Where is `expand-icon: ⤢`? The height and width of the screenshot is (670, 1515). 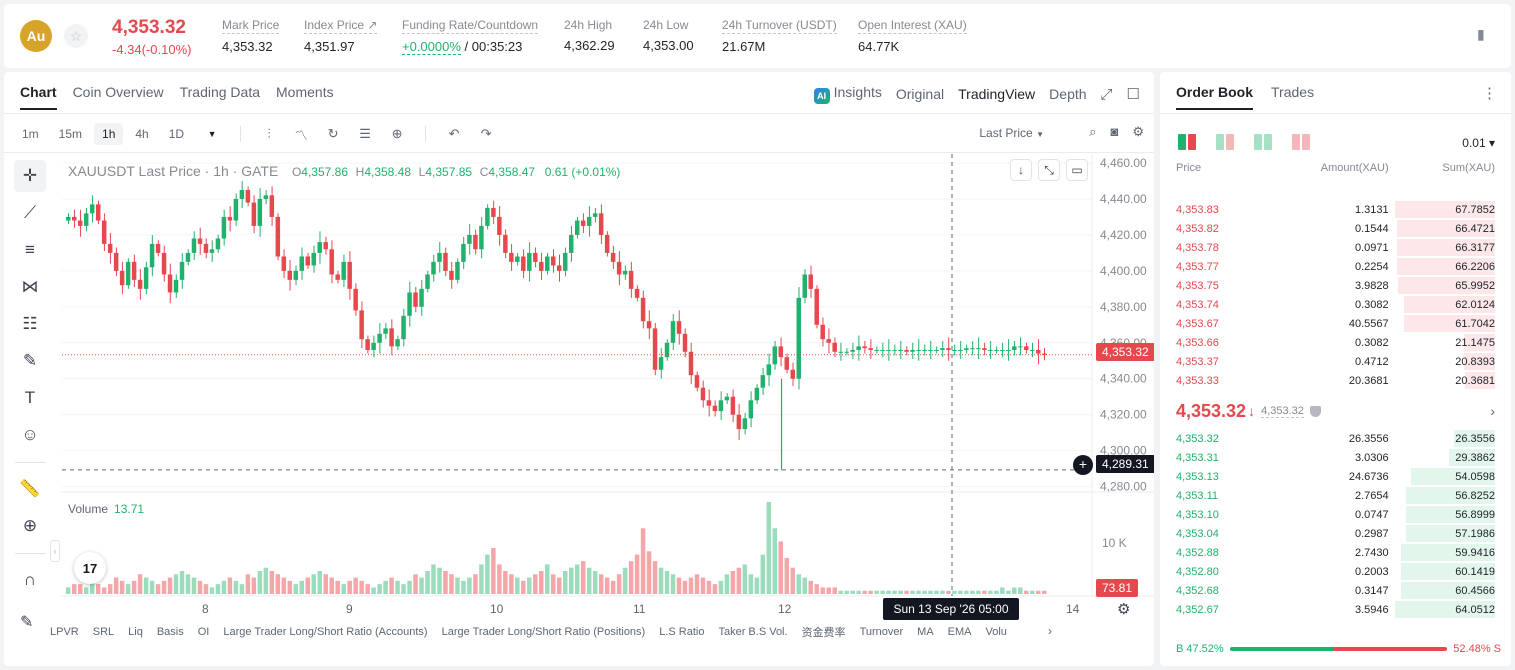 expand-icon: ⤢ is located at coordinates (1106, 94).